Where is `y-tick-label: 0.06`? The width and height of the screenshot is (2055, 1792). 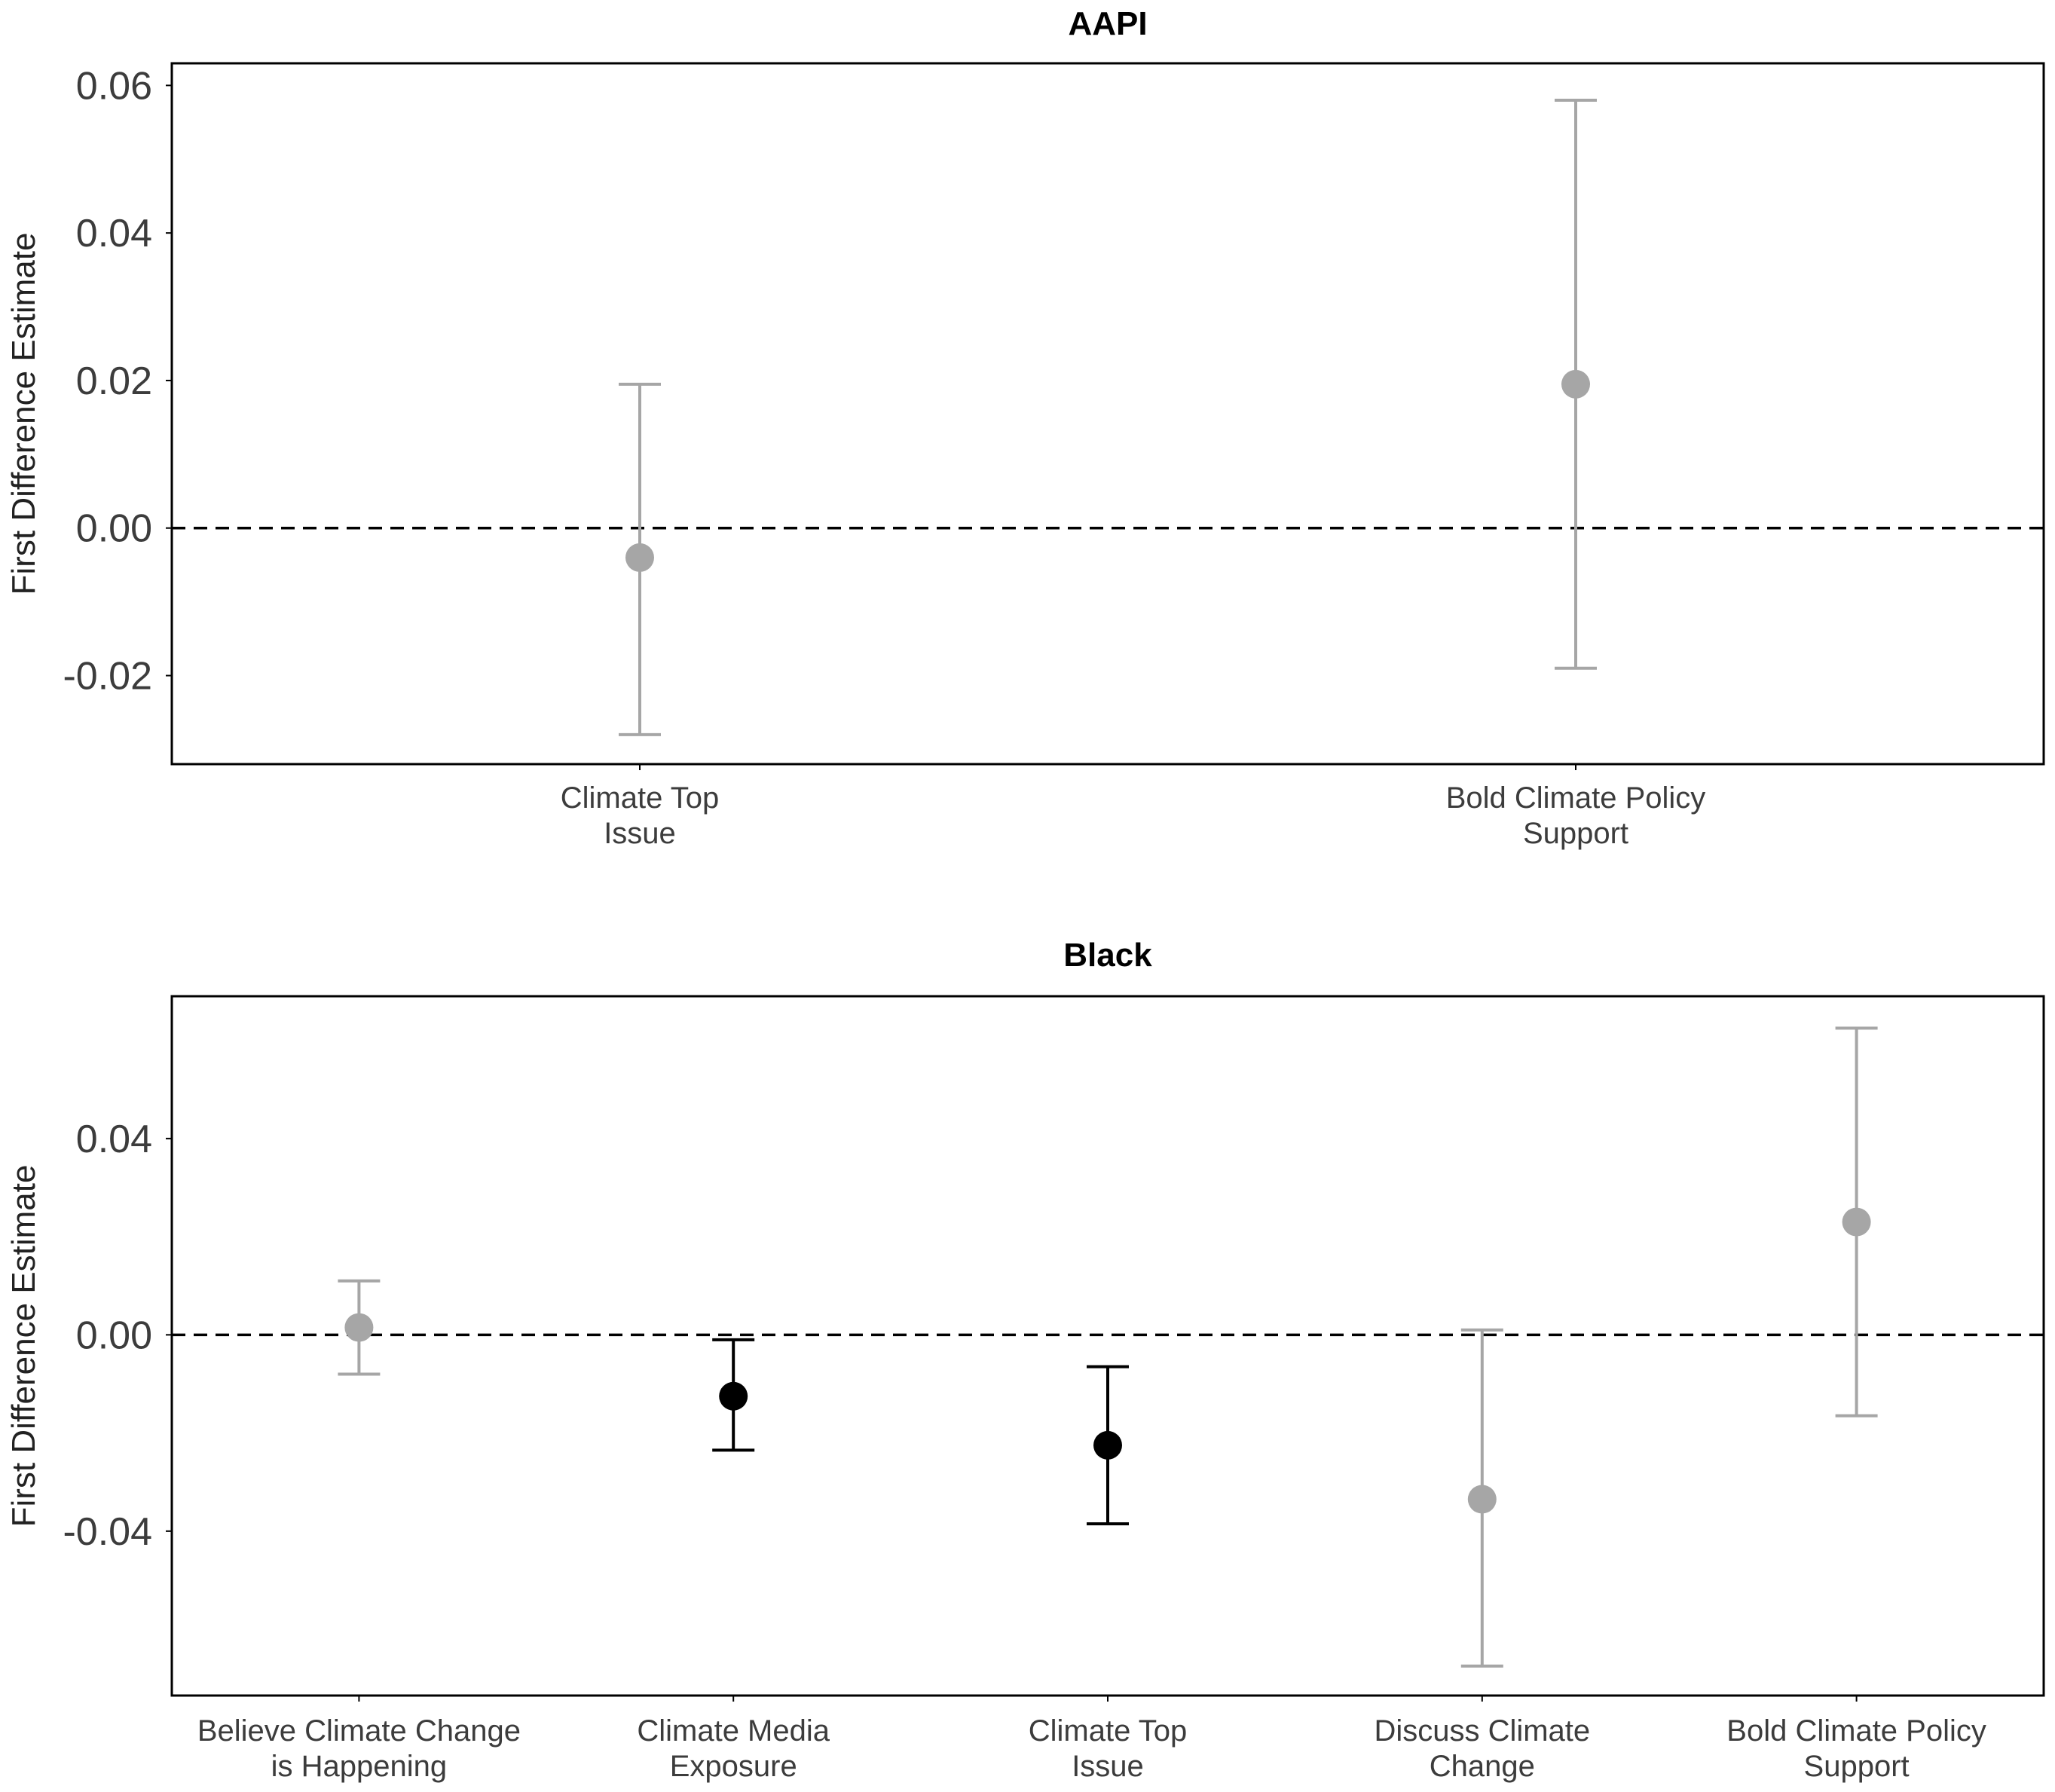
y-tick-label: 0.06 is located at coordinates (114, 86).